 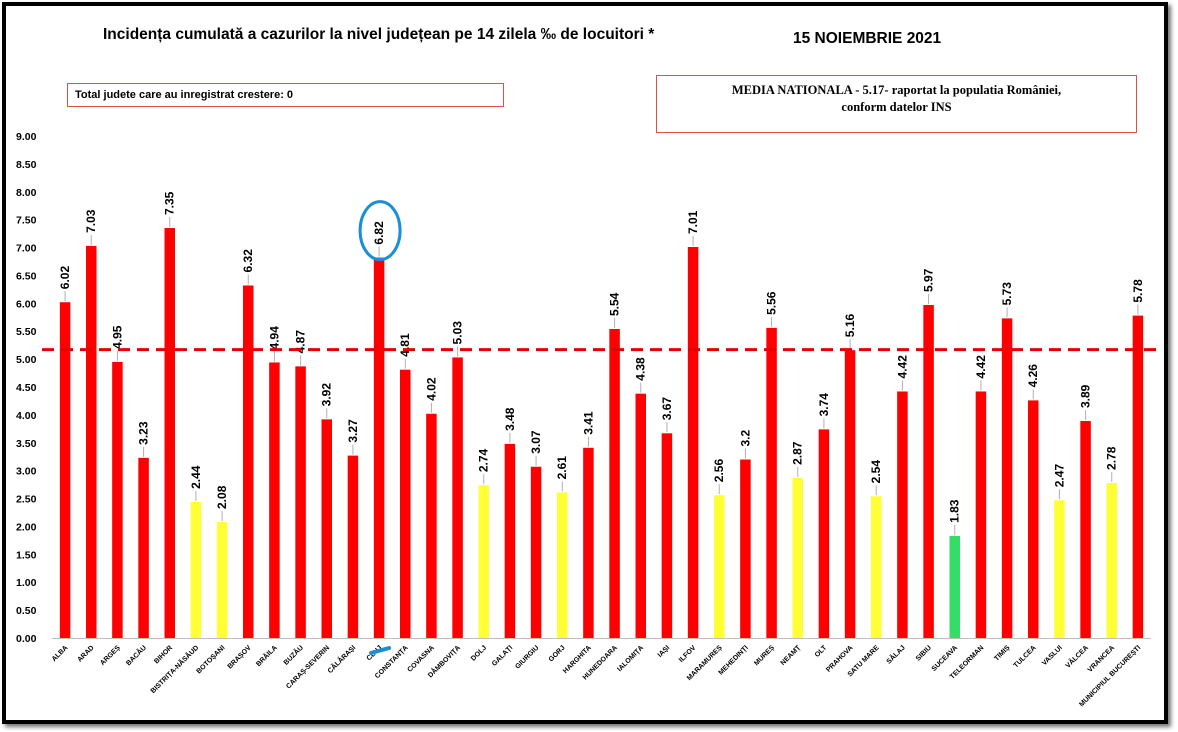 I want to click on data-label: 5.16, so click(x=850, y=326).